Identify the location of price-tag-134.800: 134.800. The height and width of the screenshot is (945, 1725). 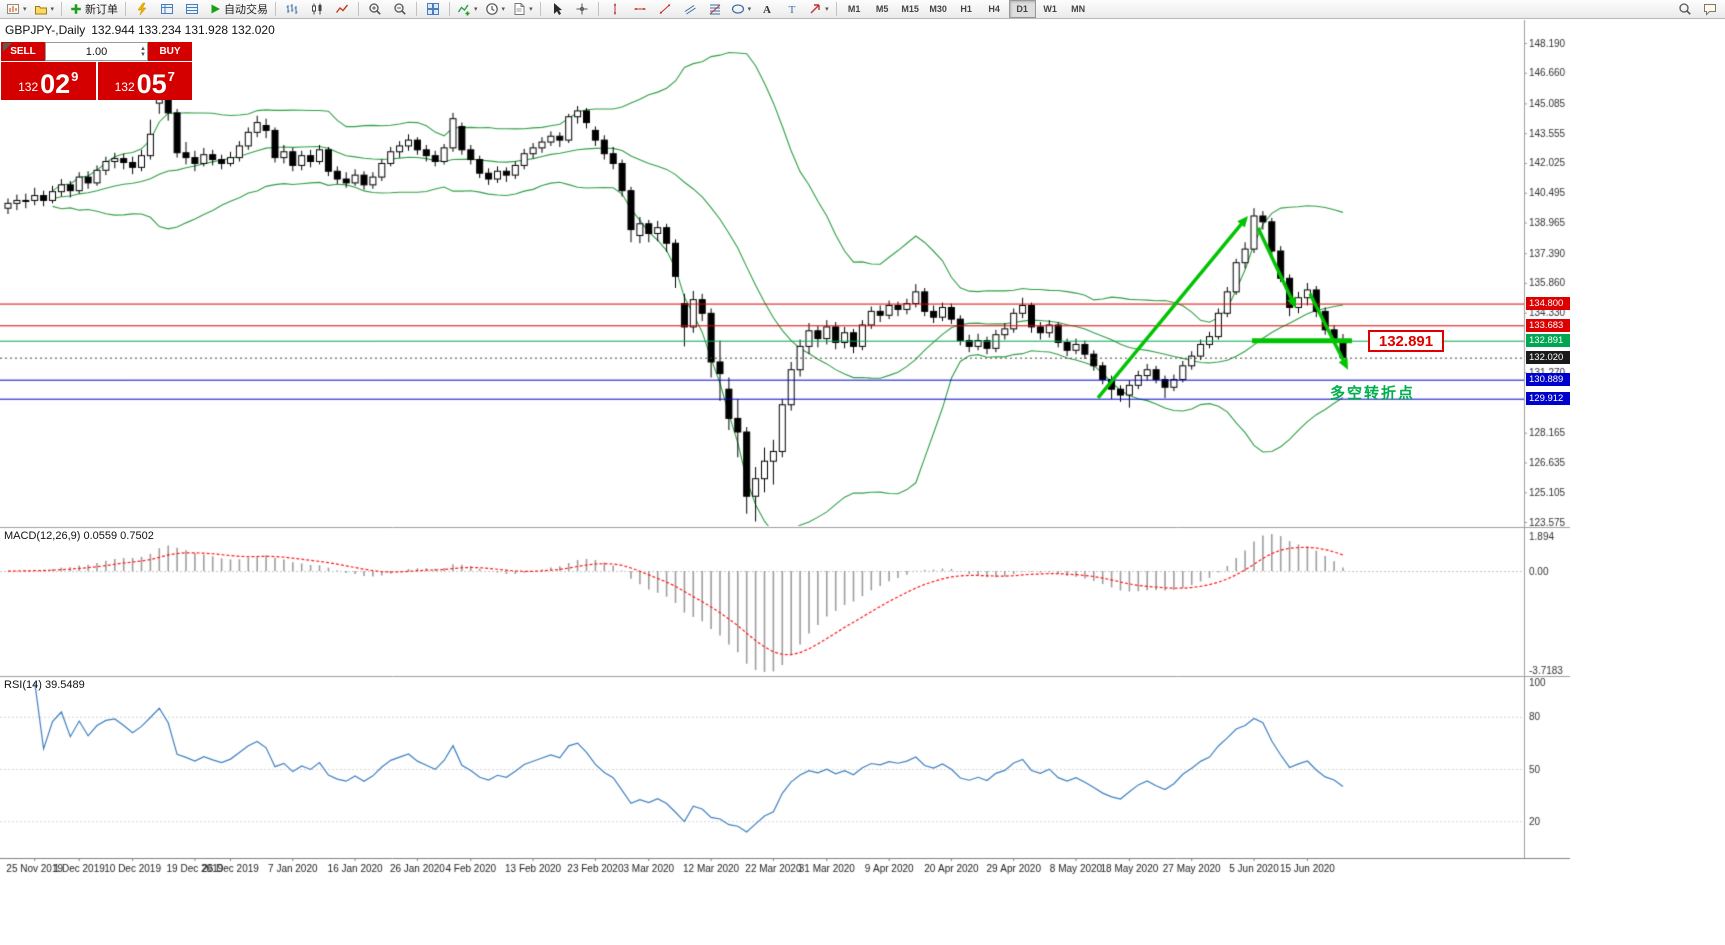
(1548, 304).